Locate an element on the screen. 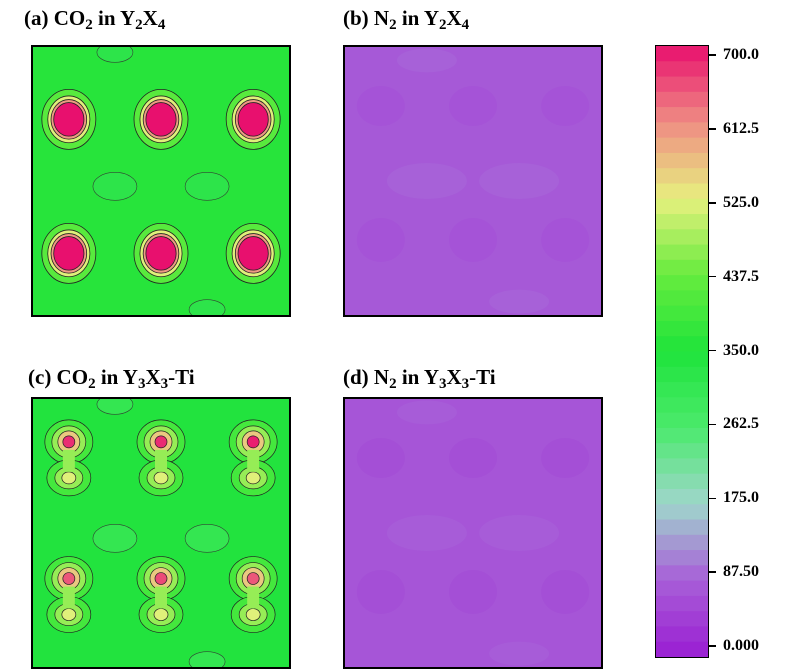 Image resolution: width=788 pixels, height=669 pixels. colorbar-tick-label: 525.0 is located at coordinates (741, 202).